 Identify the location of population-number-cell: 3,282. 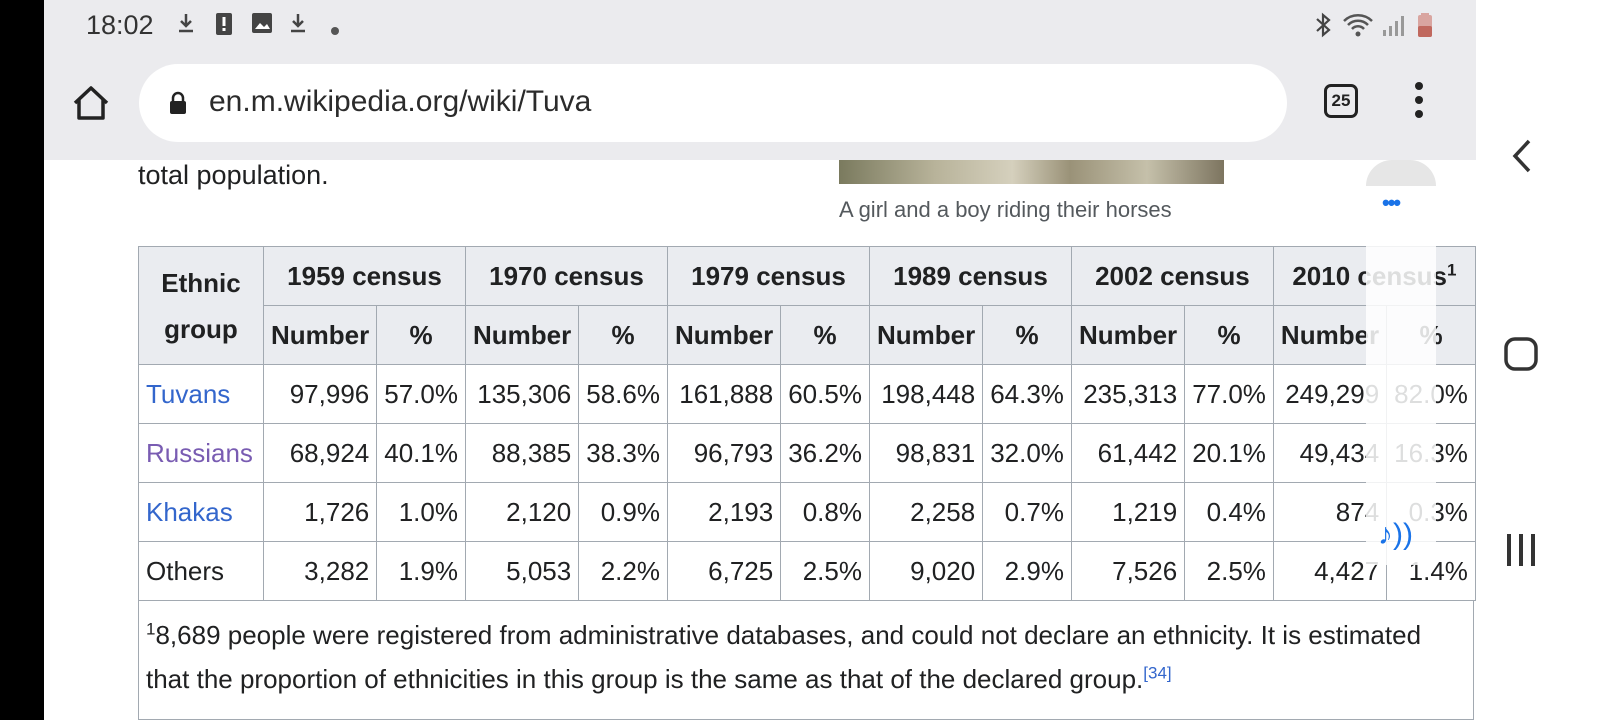
(320, 571).